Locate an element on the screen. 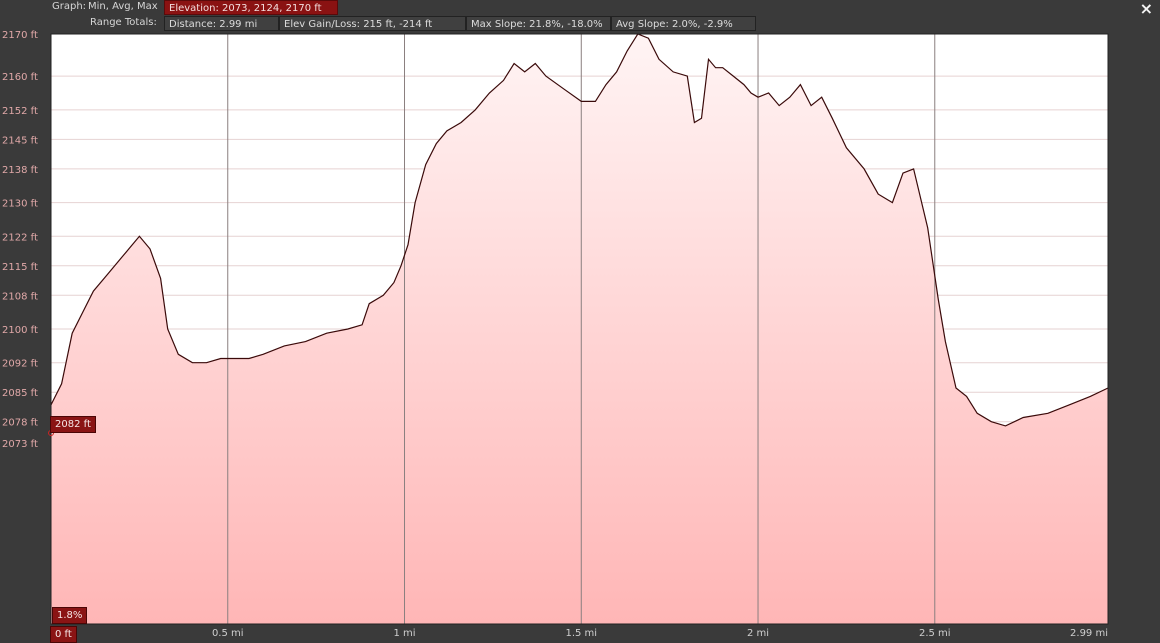 The height and width of the screenshot is (643, 1160). elev-gain-loss-total: Elev Gain/Loss: 215 ft, -214 ft is located at coordinates (372, 23).